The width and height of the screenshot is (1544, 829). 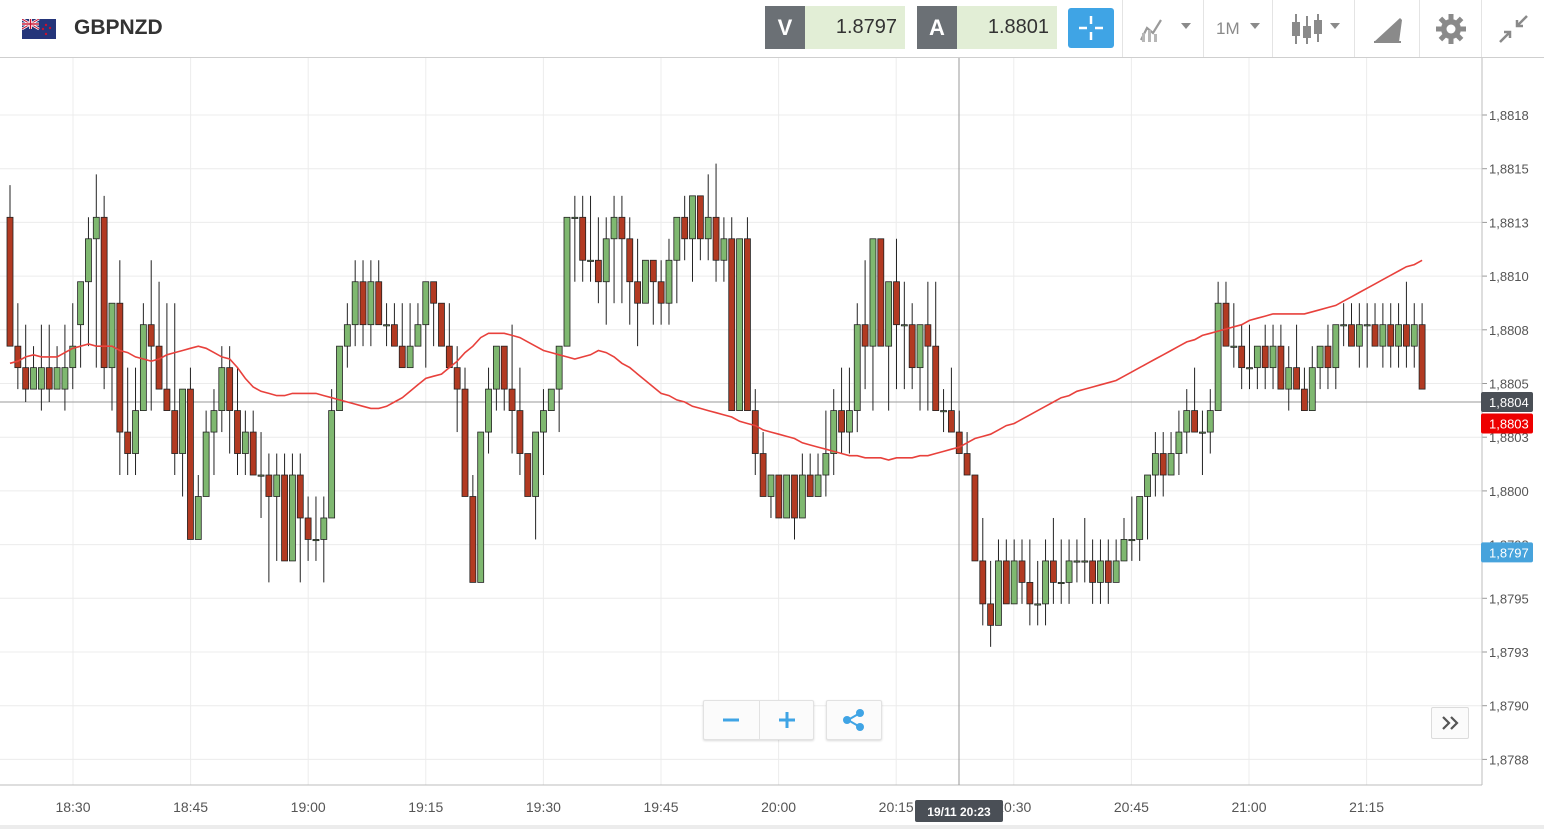 What do you see at coordinates (785, 27) in the screenshot?
I see `sell-label: V` at bounding box center [785, 27].